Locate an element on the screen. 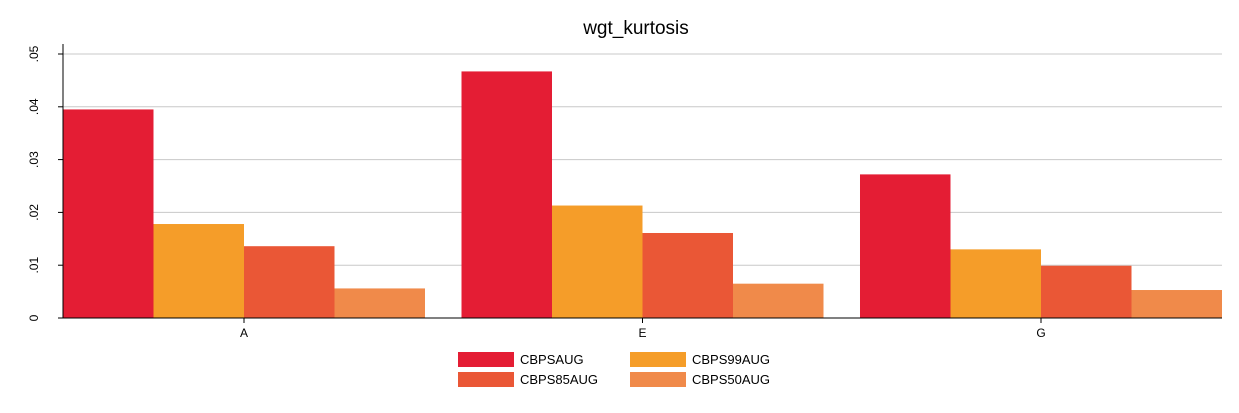 This screenshot has width=1239, height=413. bar-cbpsaug-a is located at coordinates (108, 213).